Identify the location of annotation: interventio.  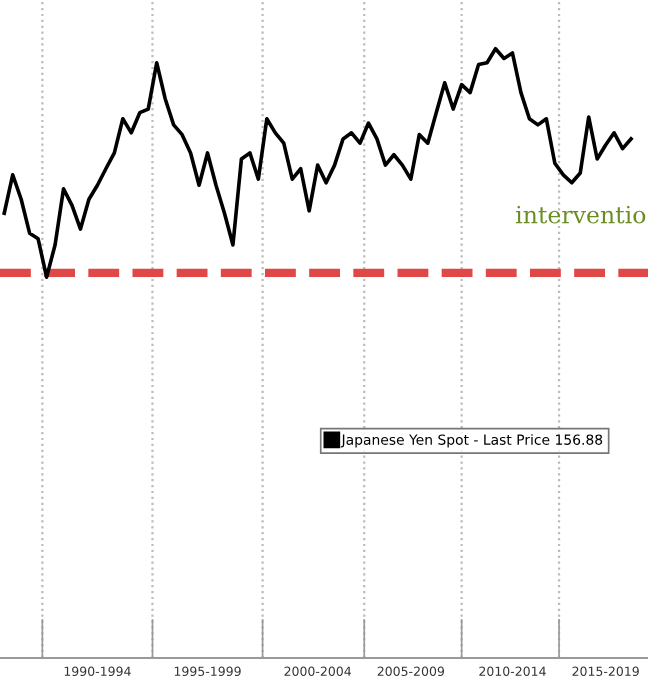
(581, 214).